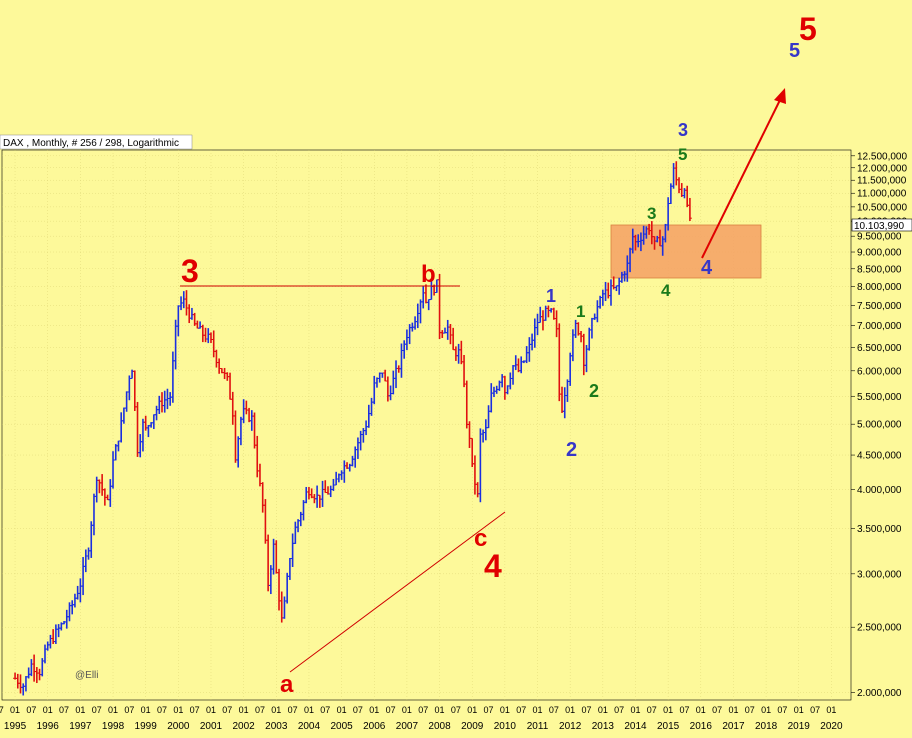 This screenshot has height=738, width=912. Describe the element at coordinates (146, 726) in the screenshot. I see `x-year-label: 1999` at that location.